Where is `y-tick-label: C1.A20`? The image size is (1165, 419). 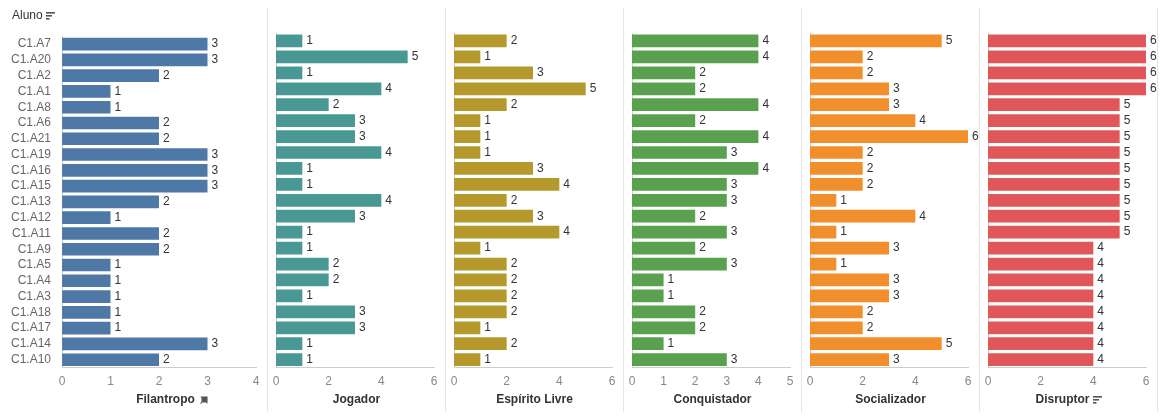 y-tick-label: C1.A20 is located at coordinates (31, 59).